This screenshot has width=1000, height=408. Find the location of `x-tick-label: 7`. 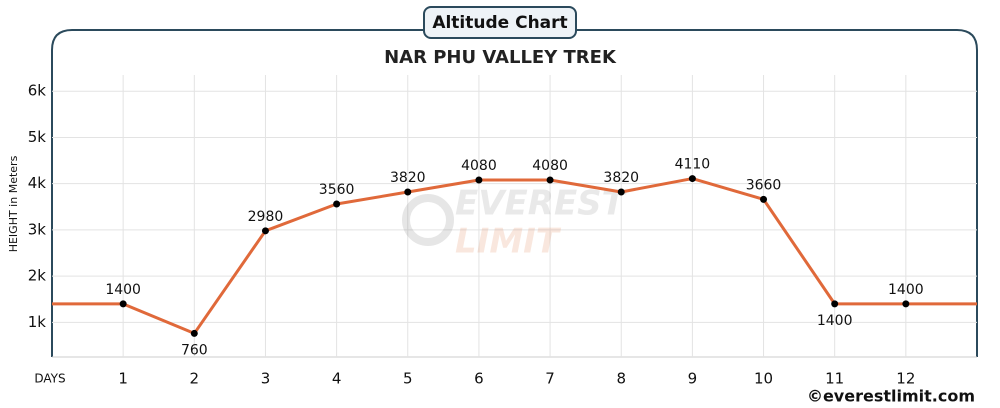

x-tick-label: 7 is located at coordinates (550, 379).